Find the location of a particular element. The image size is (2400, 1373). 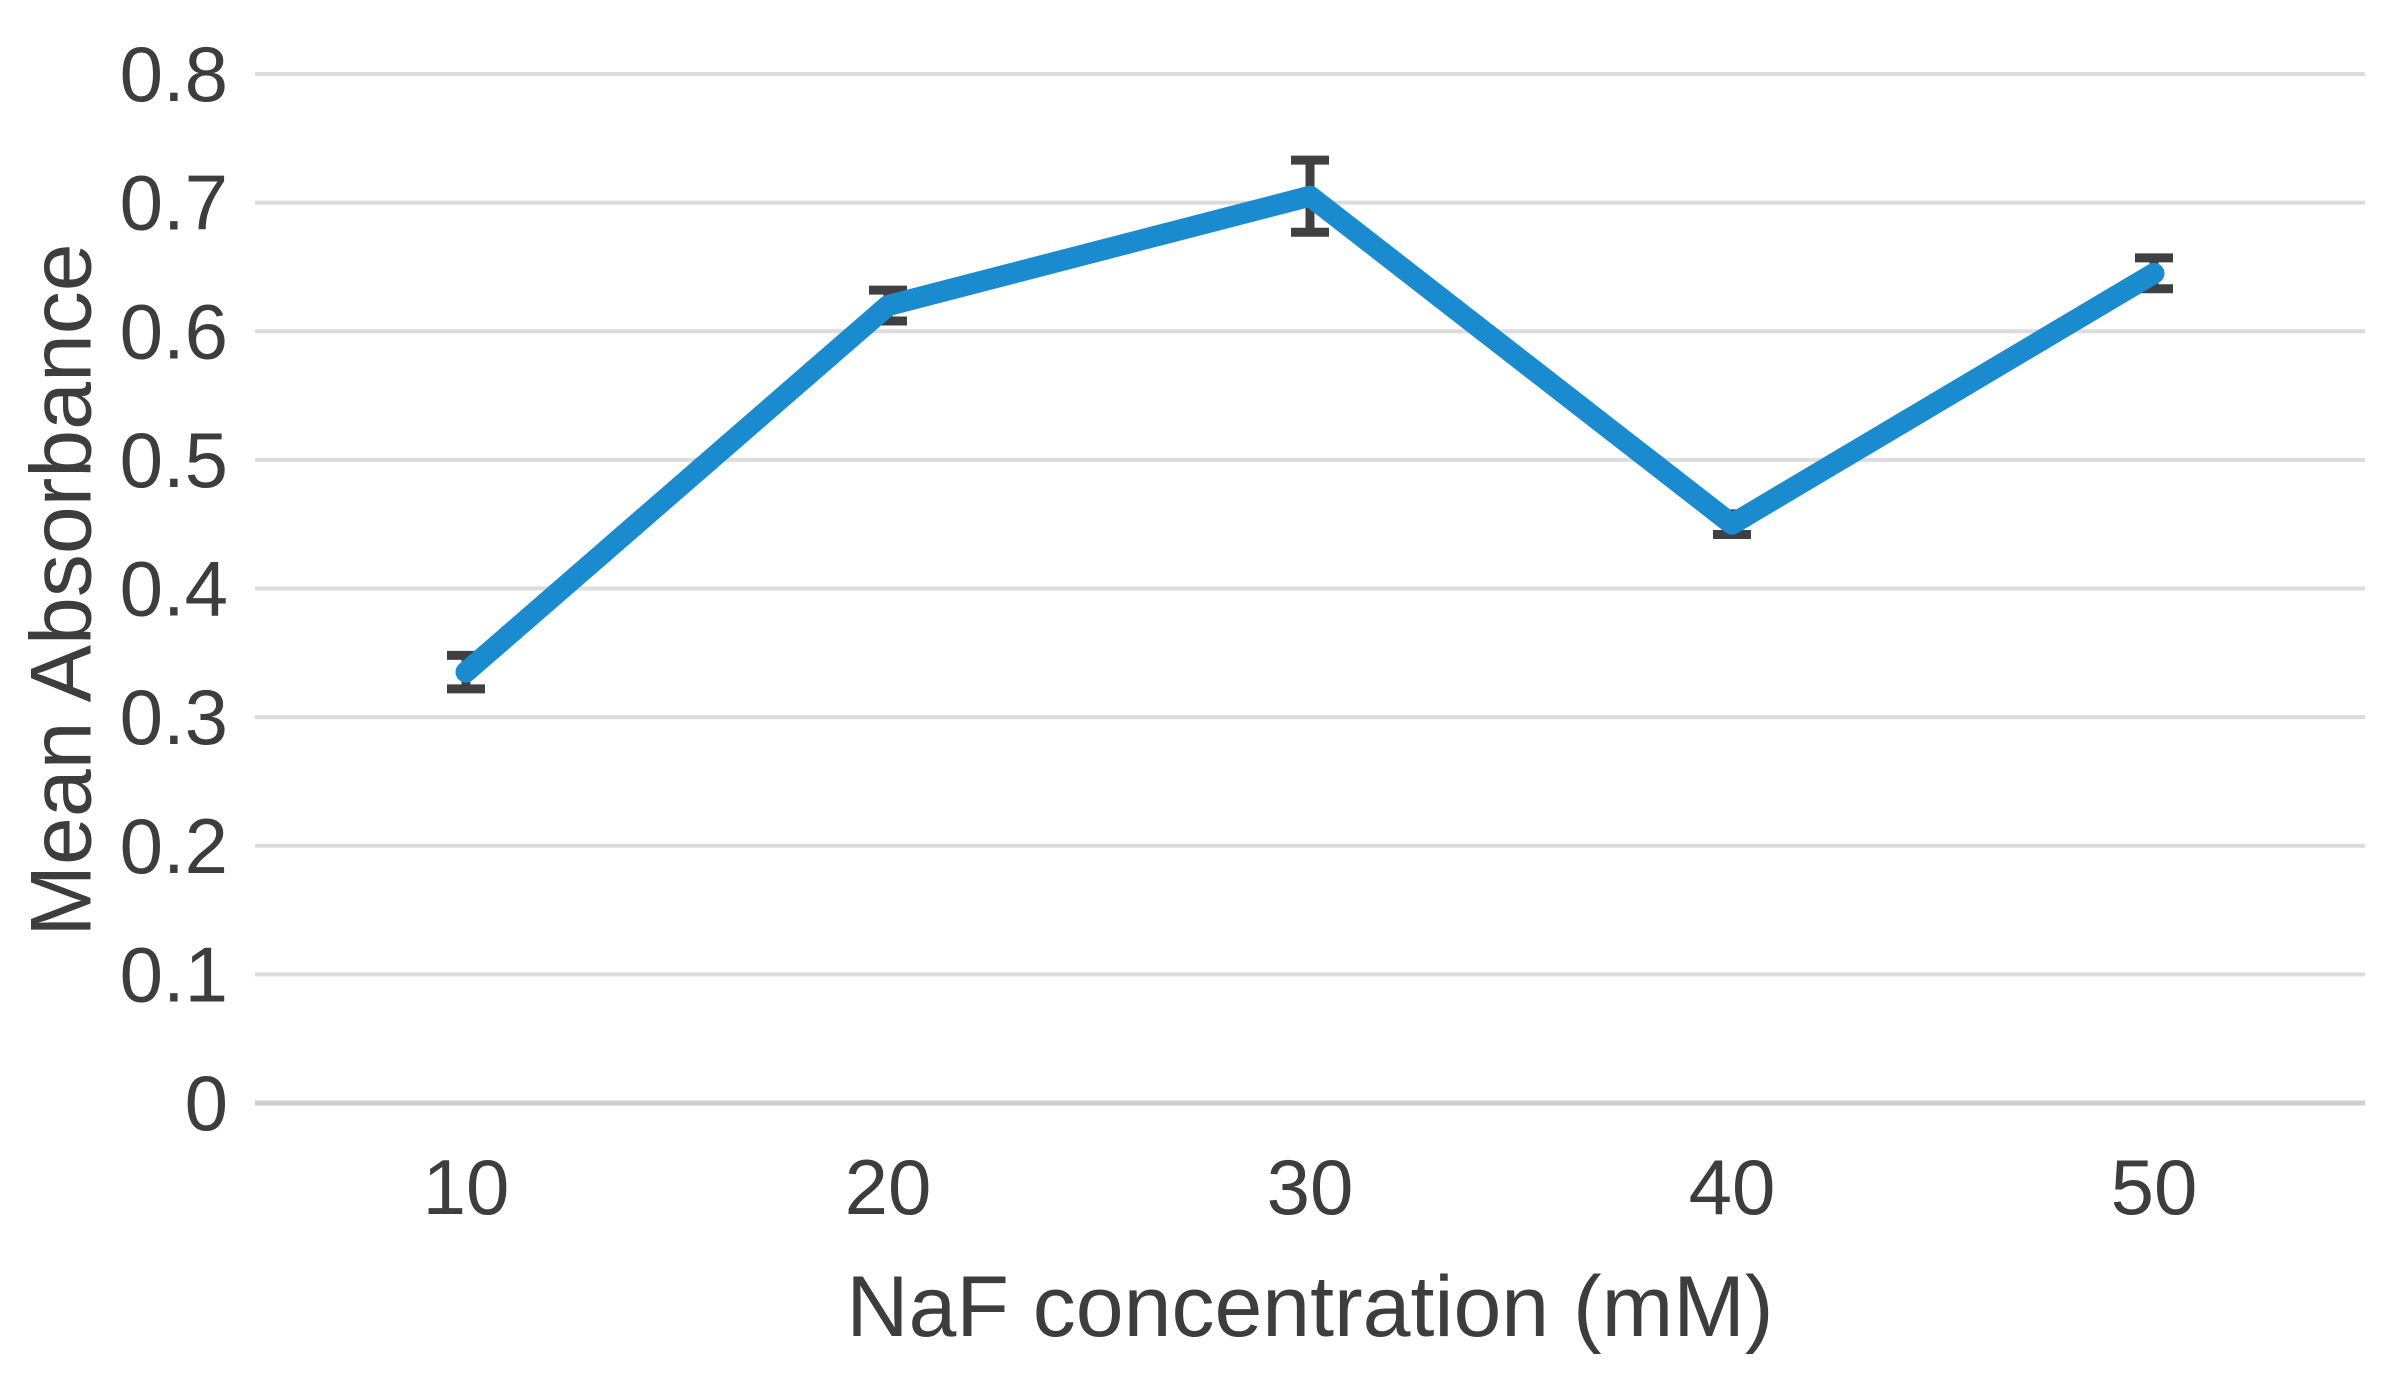

x-tick-label: 30 is located at coordinates (1310, 1187).